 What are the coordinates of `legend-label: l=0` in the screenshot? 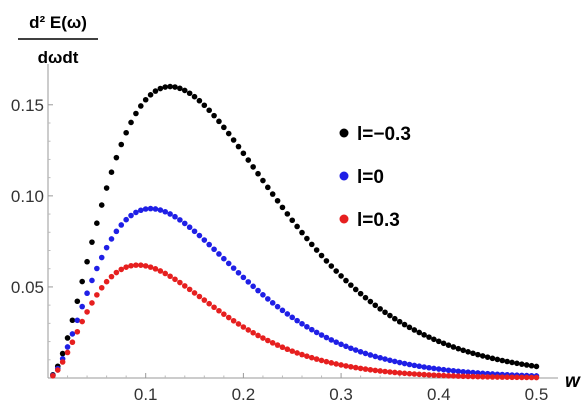 It's located at (370, 177).